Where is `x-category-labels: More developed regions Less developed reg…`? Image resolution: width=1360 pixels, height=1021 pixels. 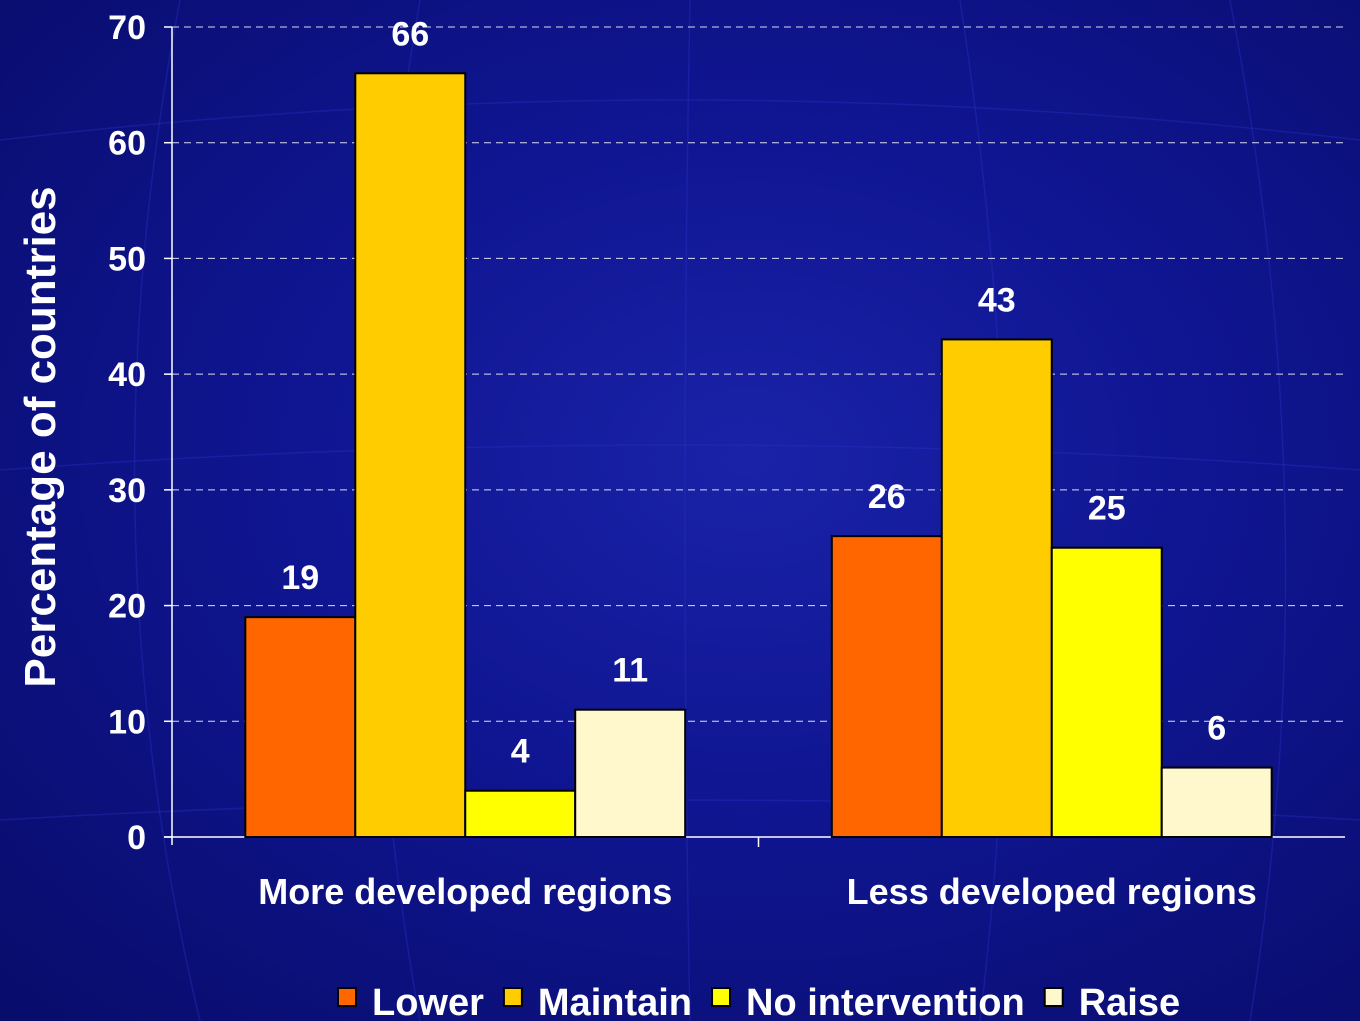
x-category-labels: More developed regions Less developed reg… is located at coordinates (757, 891).